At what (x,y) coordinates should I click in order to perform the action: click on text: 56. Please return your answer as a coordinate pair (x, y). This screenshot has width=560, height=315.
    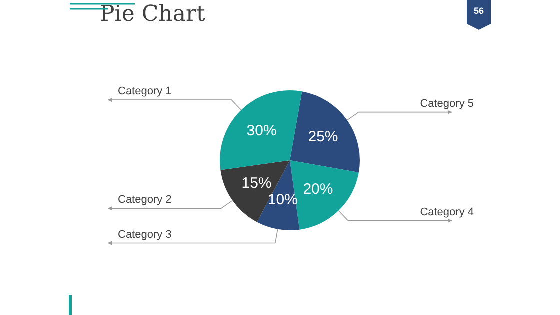
    Looking at the image, I should click on (478, 11).